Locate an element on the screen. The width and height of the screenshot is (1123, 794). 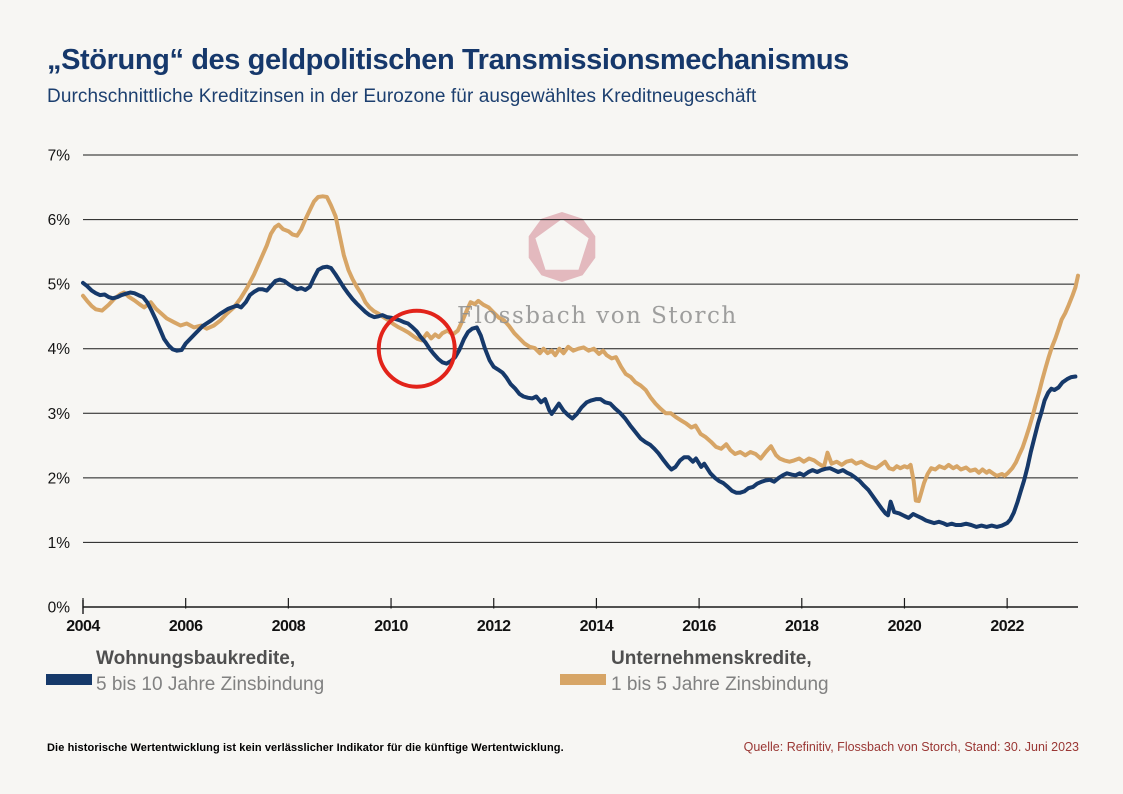
svg-text: 5% is located at coordinates (59, 285).